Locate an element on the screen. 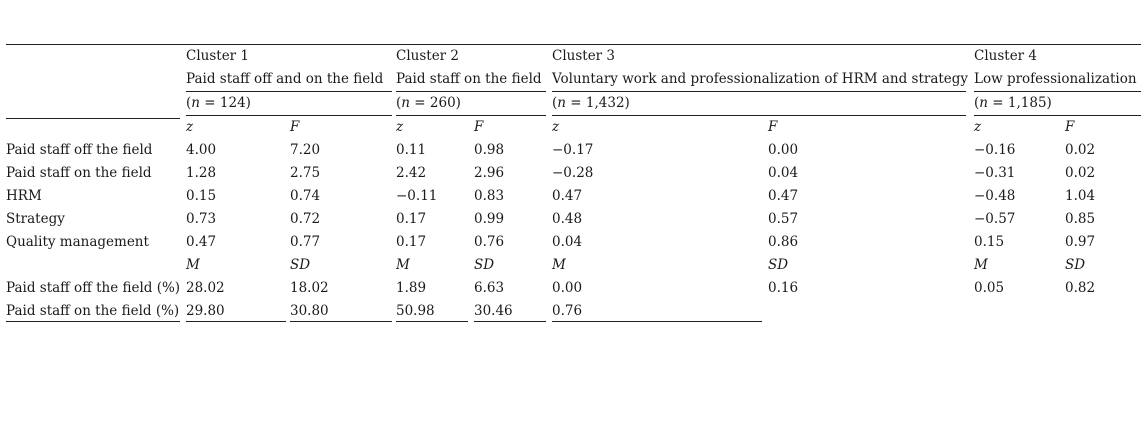  table-cell: 2.42 is located at coordinates (411, 173).